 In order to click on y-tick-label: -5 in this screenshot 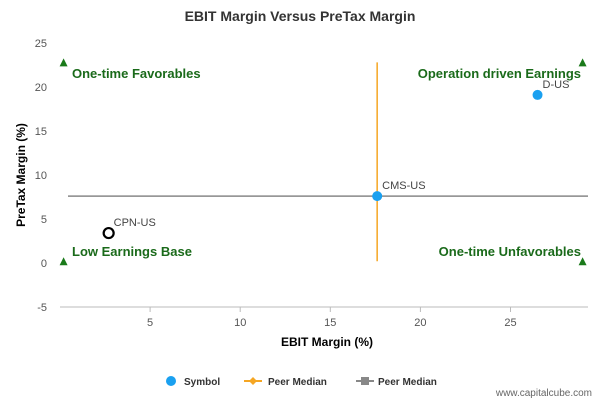, I will do `click(42, 308)`.